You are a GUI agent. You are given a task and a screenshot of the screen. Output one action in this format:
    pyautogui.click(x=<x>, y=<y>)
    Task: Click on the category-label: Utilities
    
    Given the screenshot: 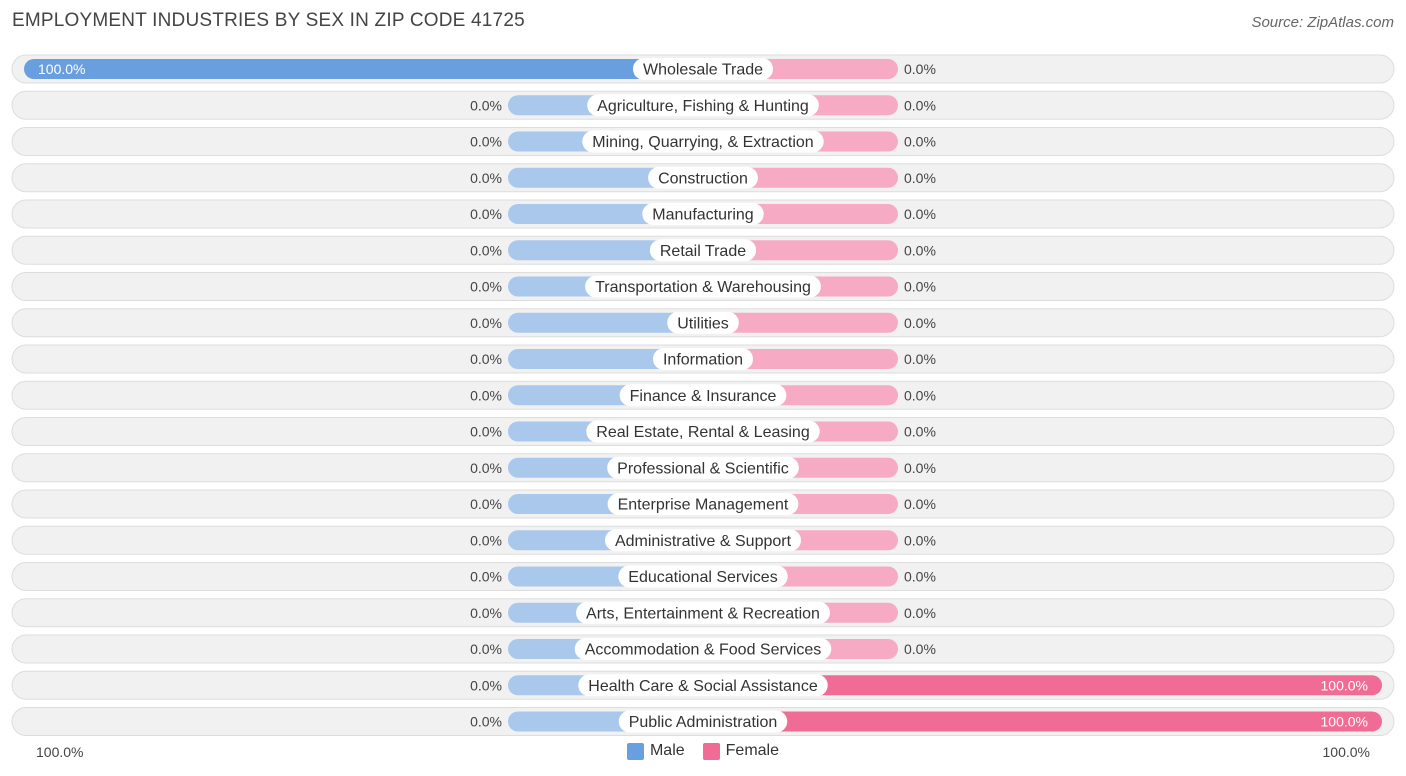 What is the action you would take?
    pyautogui.click(x=703, y=323)
    